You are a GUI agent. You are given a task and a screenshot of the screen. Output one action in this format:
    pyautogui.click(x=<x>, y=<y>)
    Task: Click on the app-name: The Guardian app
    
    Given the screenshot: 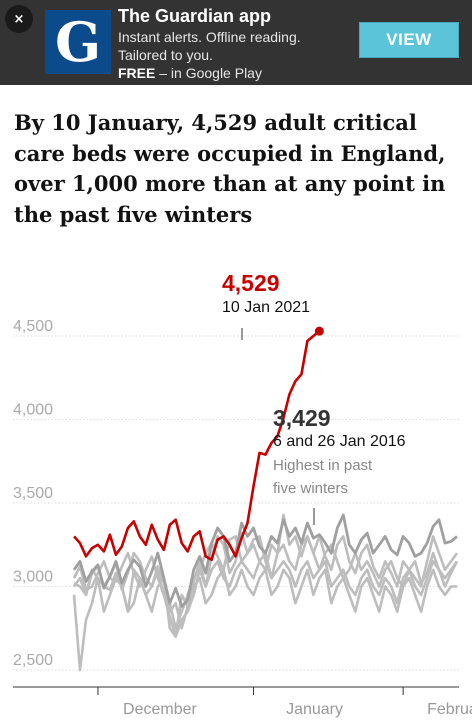 What is the action you would take?
    pyautogui.click(x=195, y=16)
    